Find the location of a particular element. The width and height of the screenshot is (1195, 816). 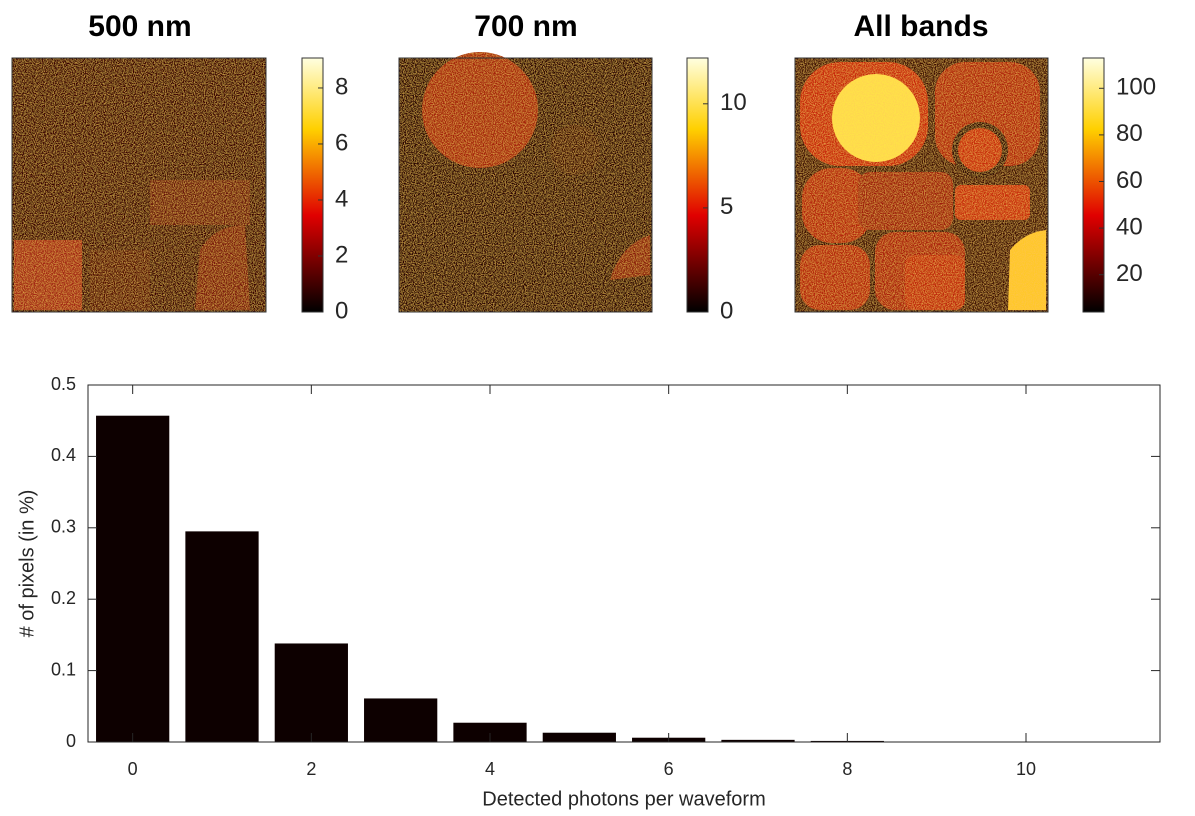

image-all-bands is located at coordinates (921, 185).